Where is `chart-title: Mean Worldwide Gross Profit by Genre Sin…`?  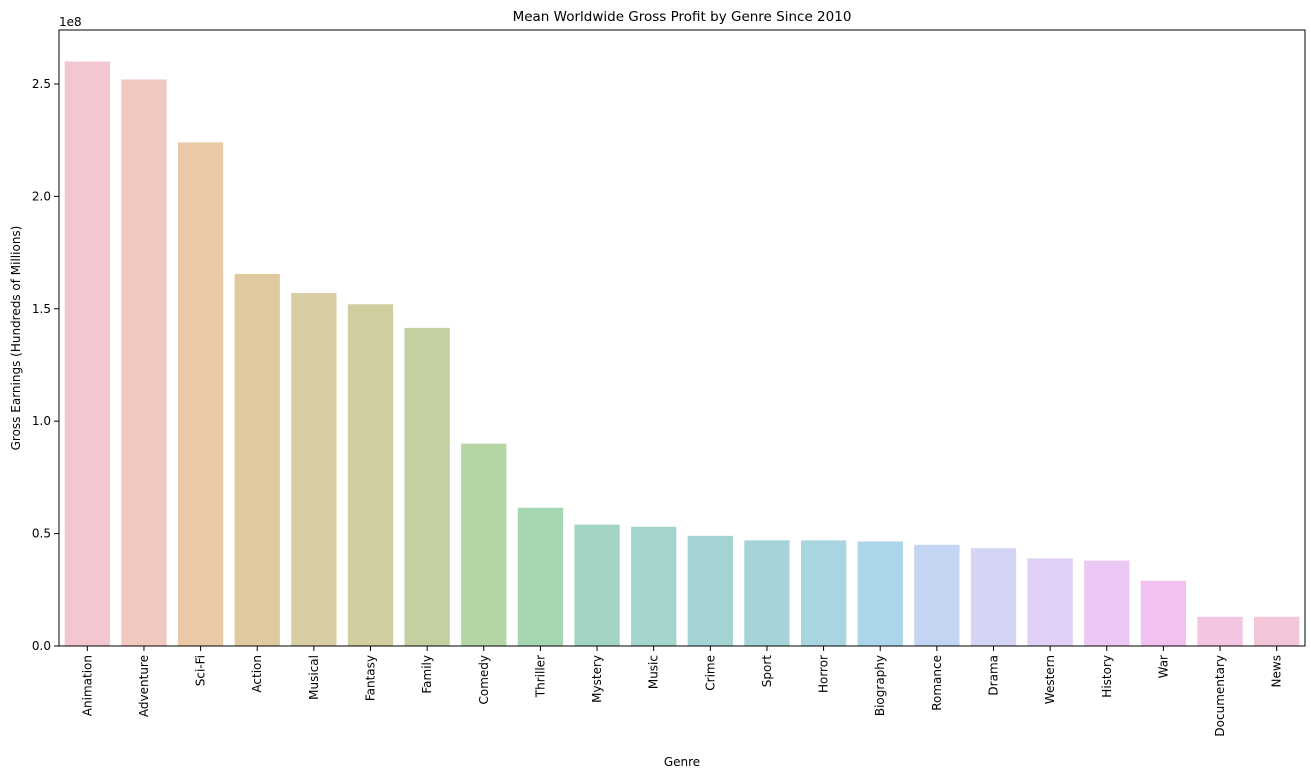
chart-title: Mean Worldwide Gross Profit by Genre Sin… is located at coordinates (682, 17).